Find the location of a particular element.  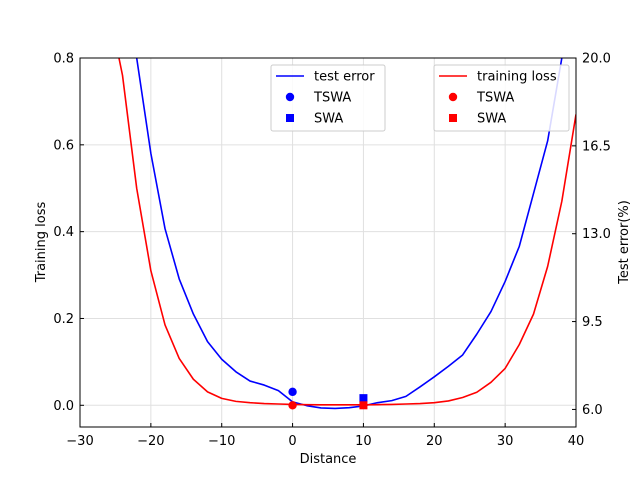

marker-swa-training-loss is located at coordinates (363, 405).